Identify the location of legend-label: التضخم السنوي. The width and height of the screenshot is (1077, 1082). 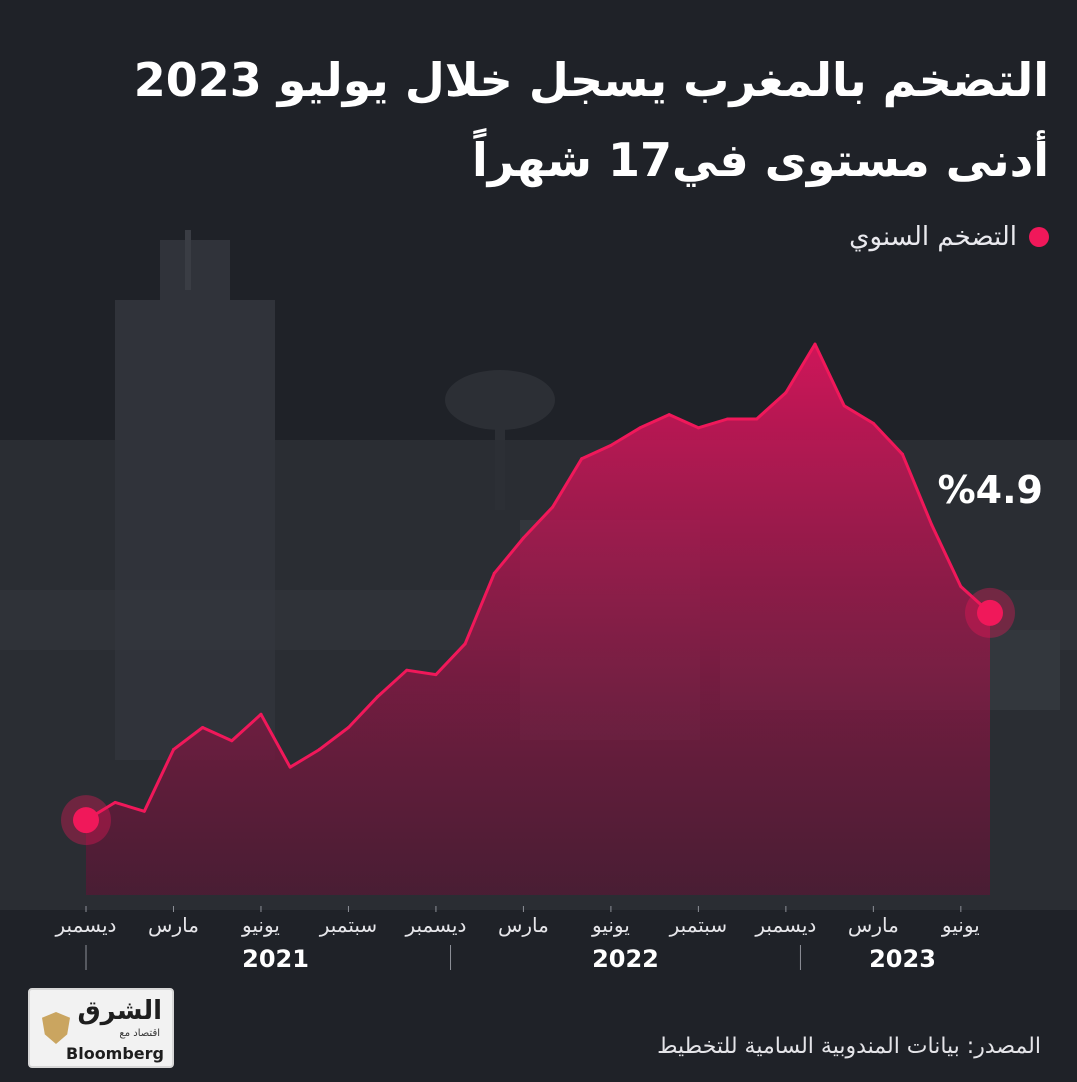
(933, 237).